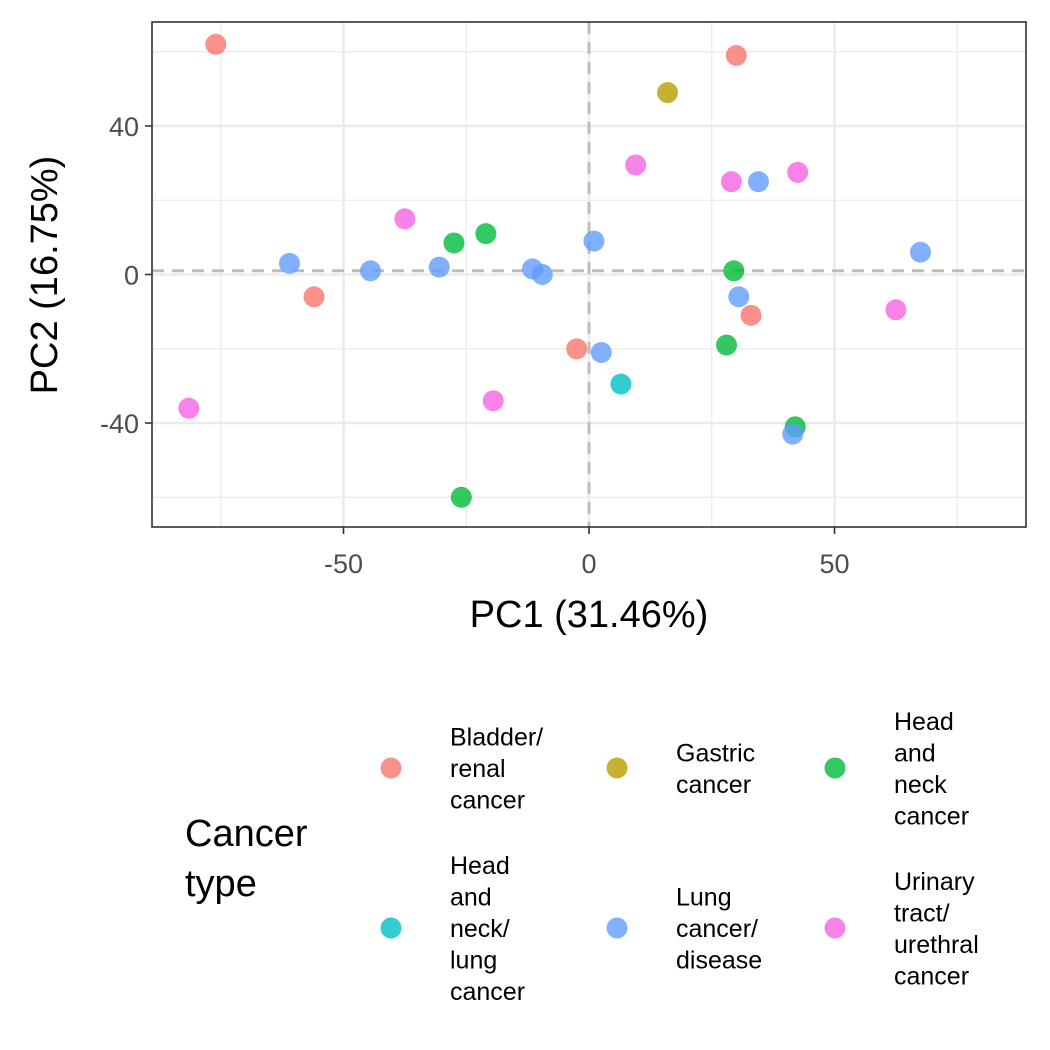  Describe the element at coordinates (936, 945) in the screenshot. I see `legend-label-line: urethral` at that location.